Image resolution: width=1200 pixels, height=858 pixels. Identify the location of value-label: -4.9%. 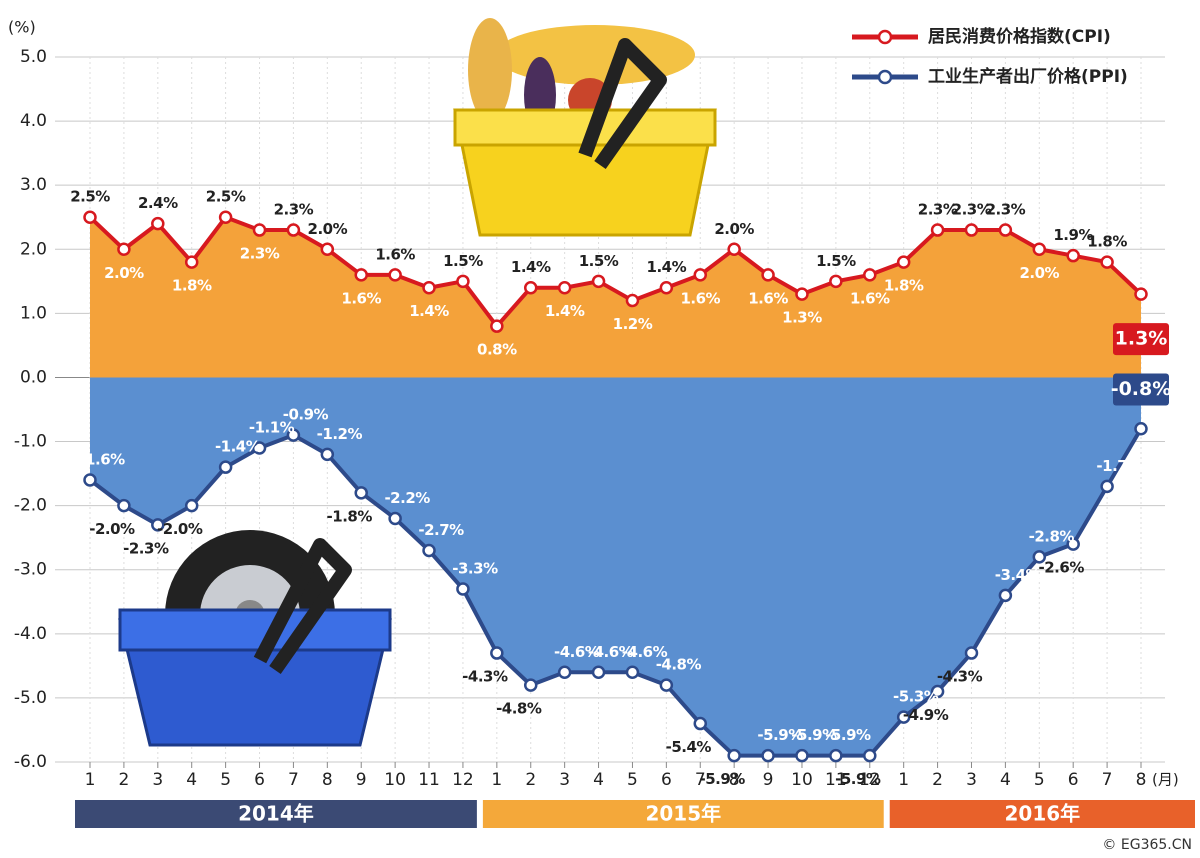
(926, 715).